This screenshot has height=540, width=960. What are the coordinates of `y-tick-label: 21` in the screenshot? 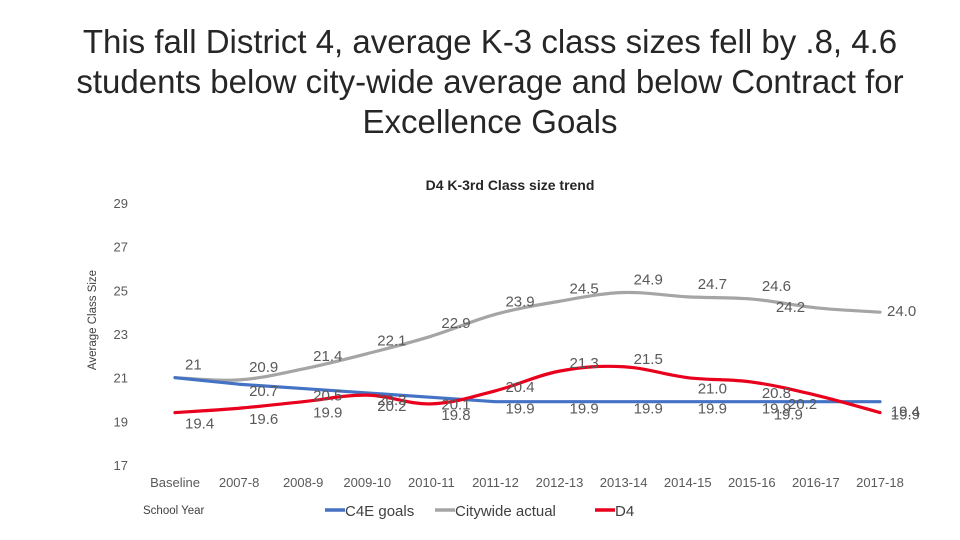 It's located at (121, 378).